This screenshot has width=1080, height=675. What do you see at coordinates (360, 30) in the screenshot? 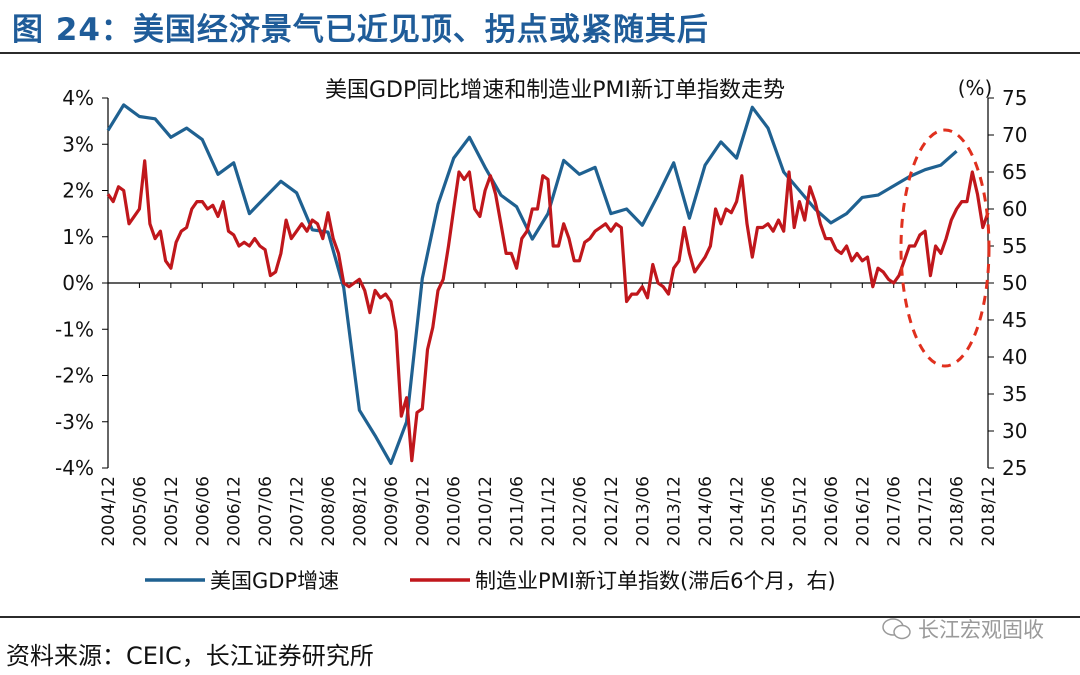
I see `figure-title: 图 24：美国经济景气已近见顶、拐点或紧随其后` at bounding box center [360, 30].